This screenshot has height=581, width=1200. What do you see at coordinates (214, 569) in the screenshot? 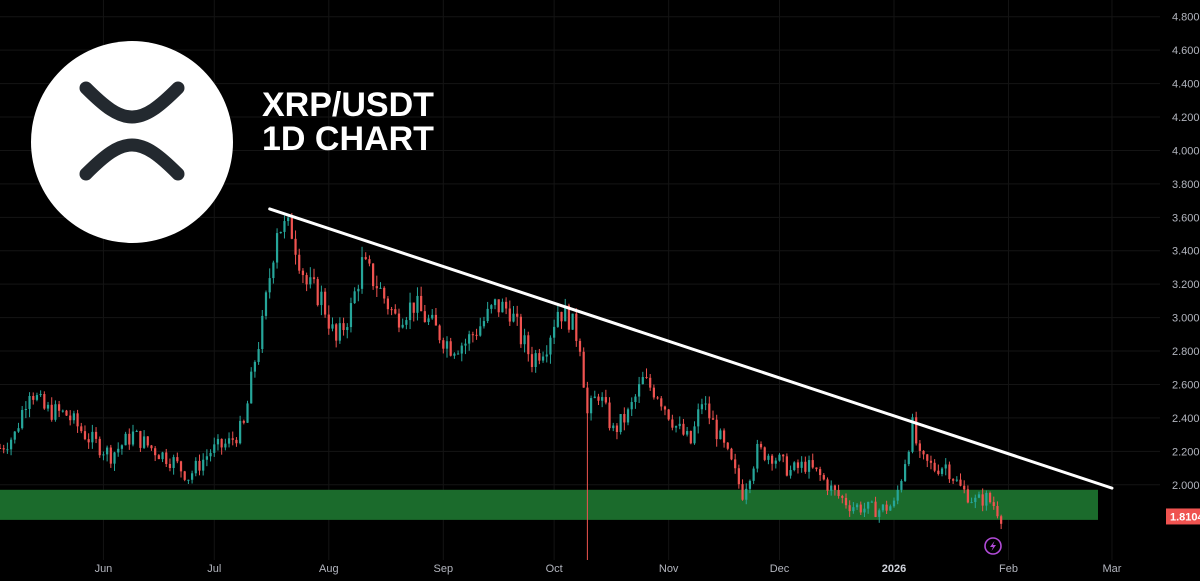
I see `x-tick-label: Jul` at bounding box center [214, 569].